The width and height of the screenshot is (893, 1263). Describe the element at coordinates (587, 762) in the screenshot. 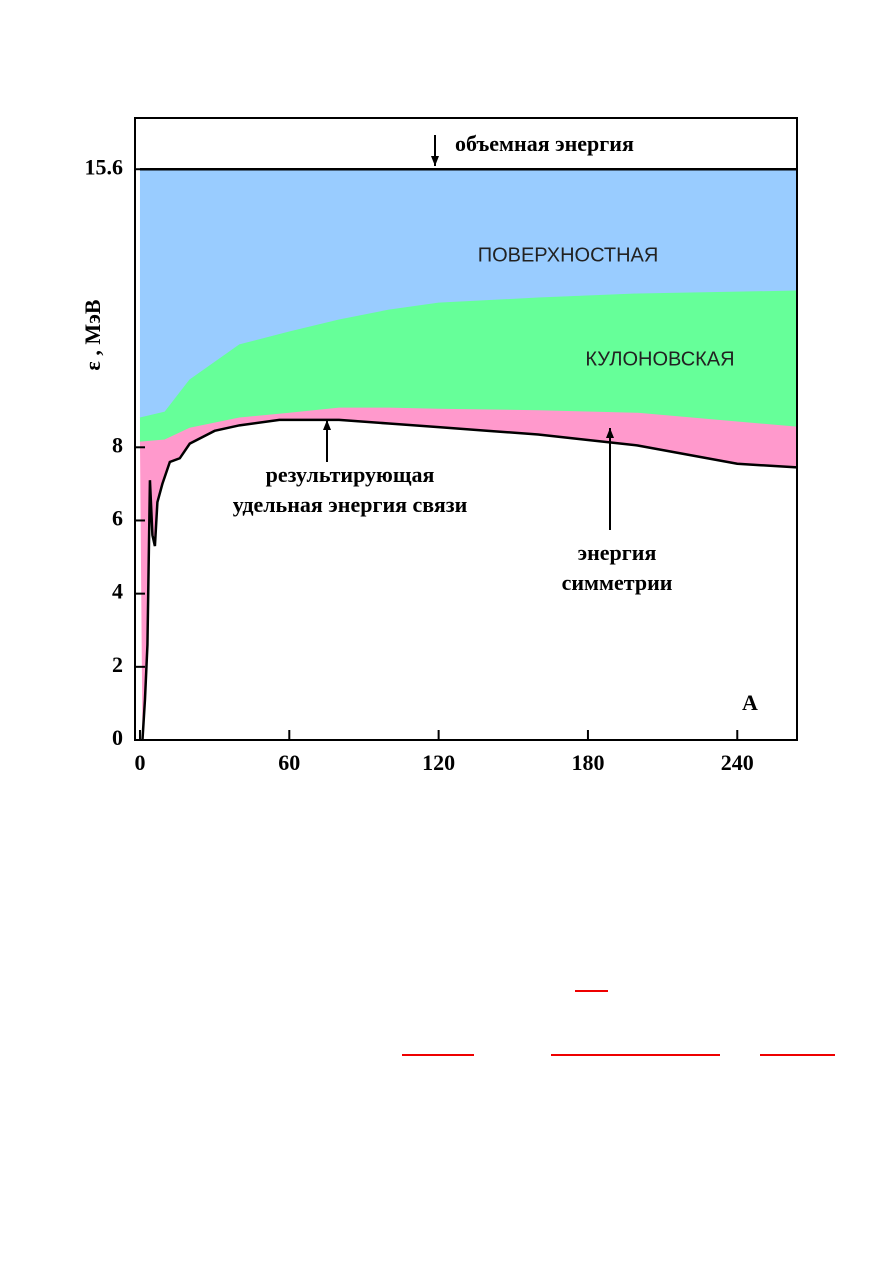

I see `x-tick-label: 180` at that location.